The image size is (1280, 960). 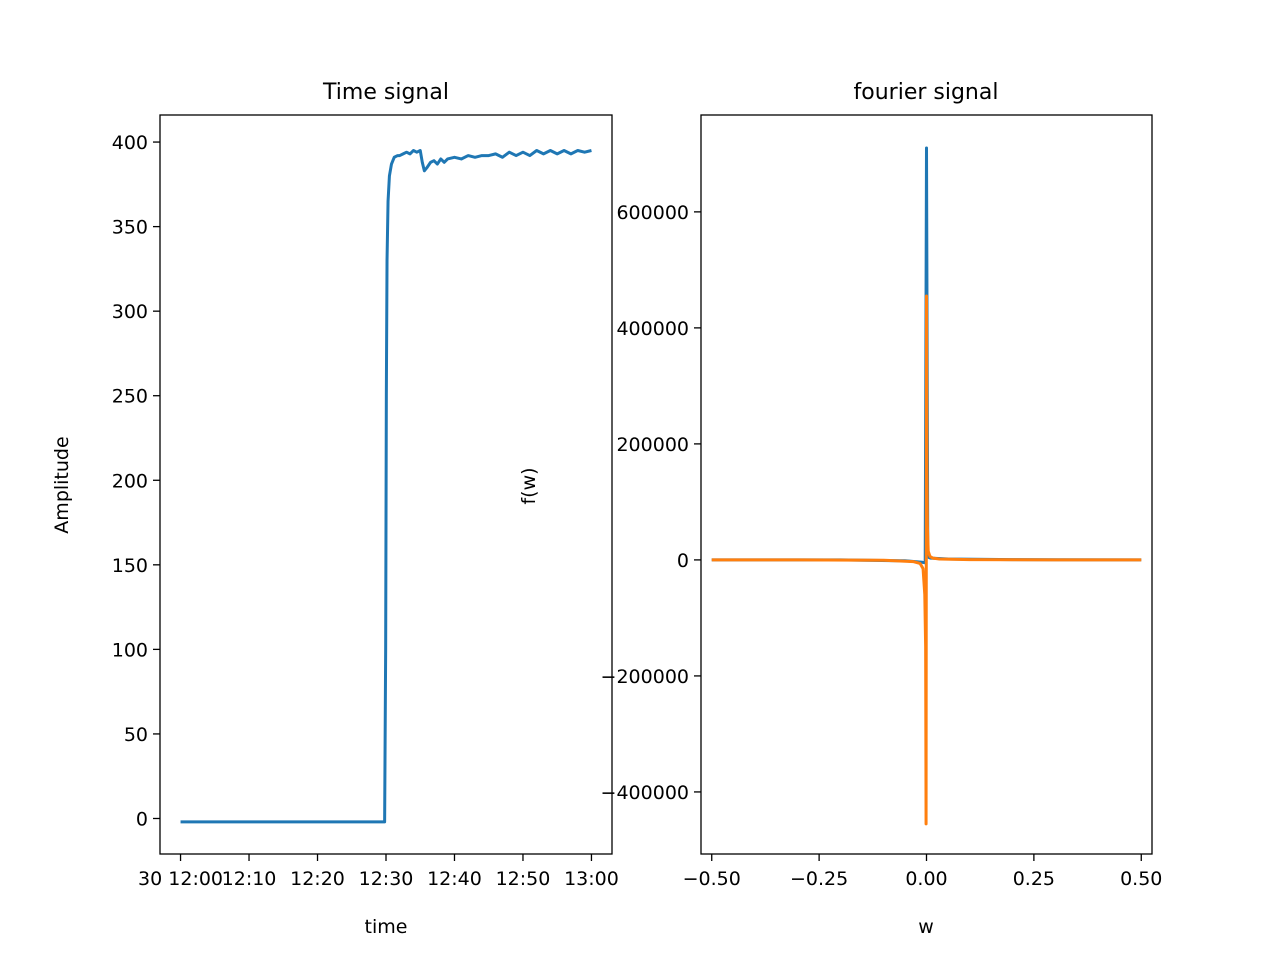 I want to click on y-tick-label: 400, so click(x=130, y=143).